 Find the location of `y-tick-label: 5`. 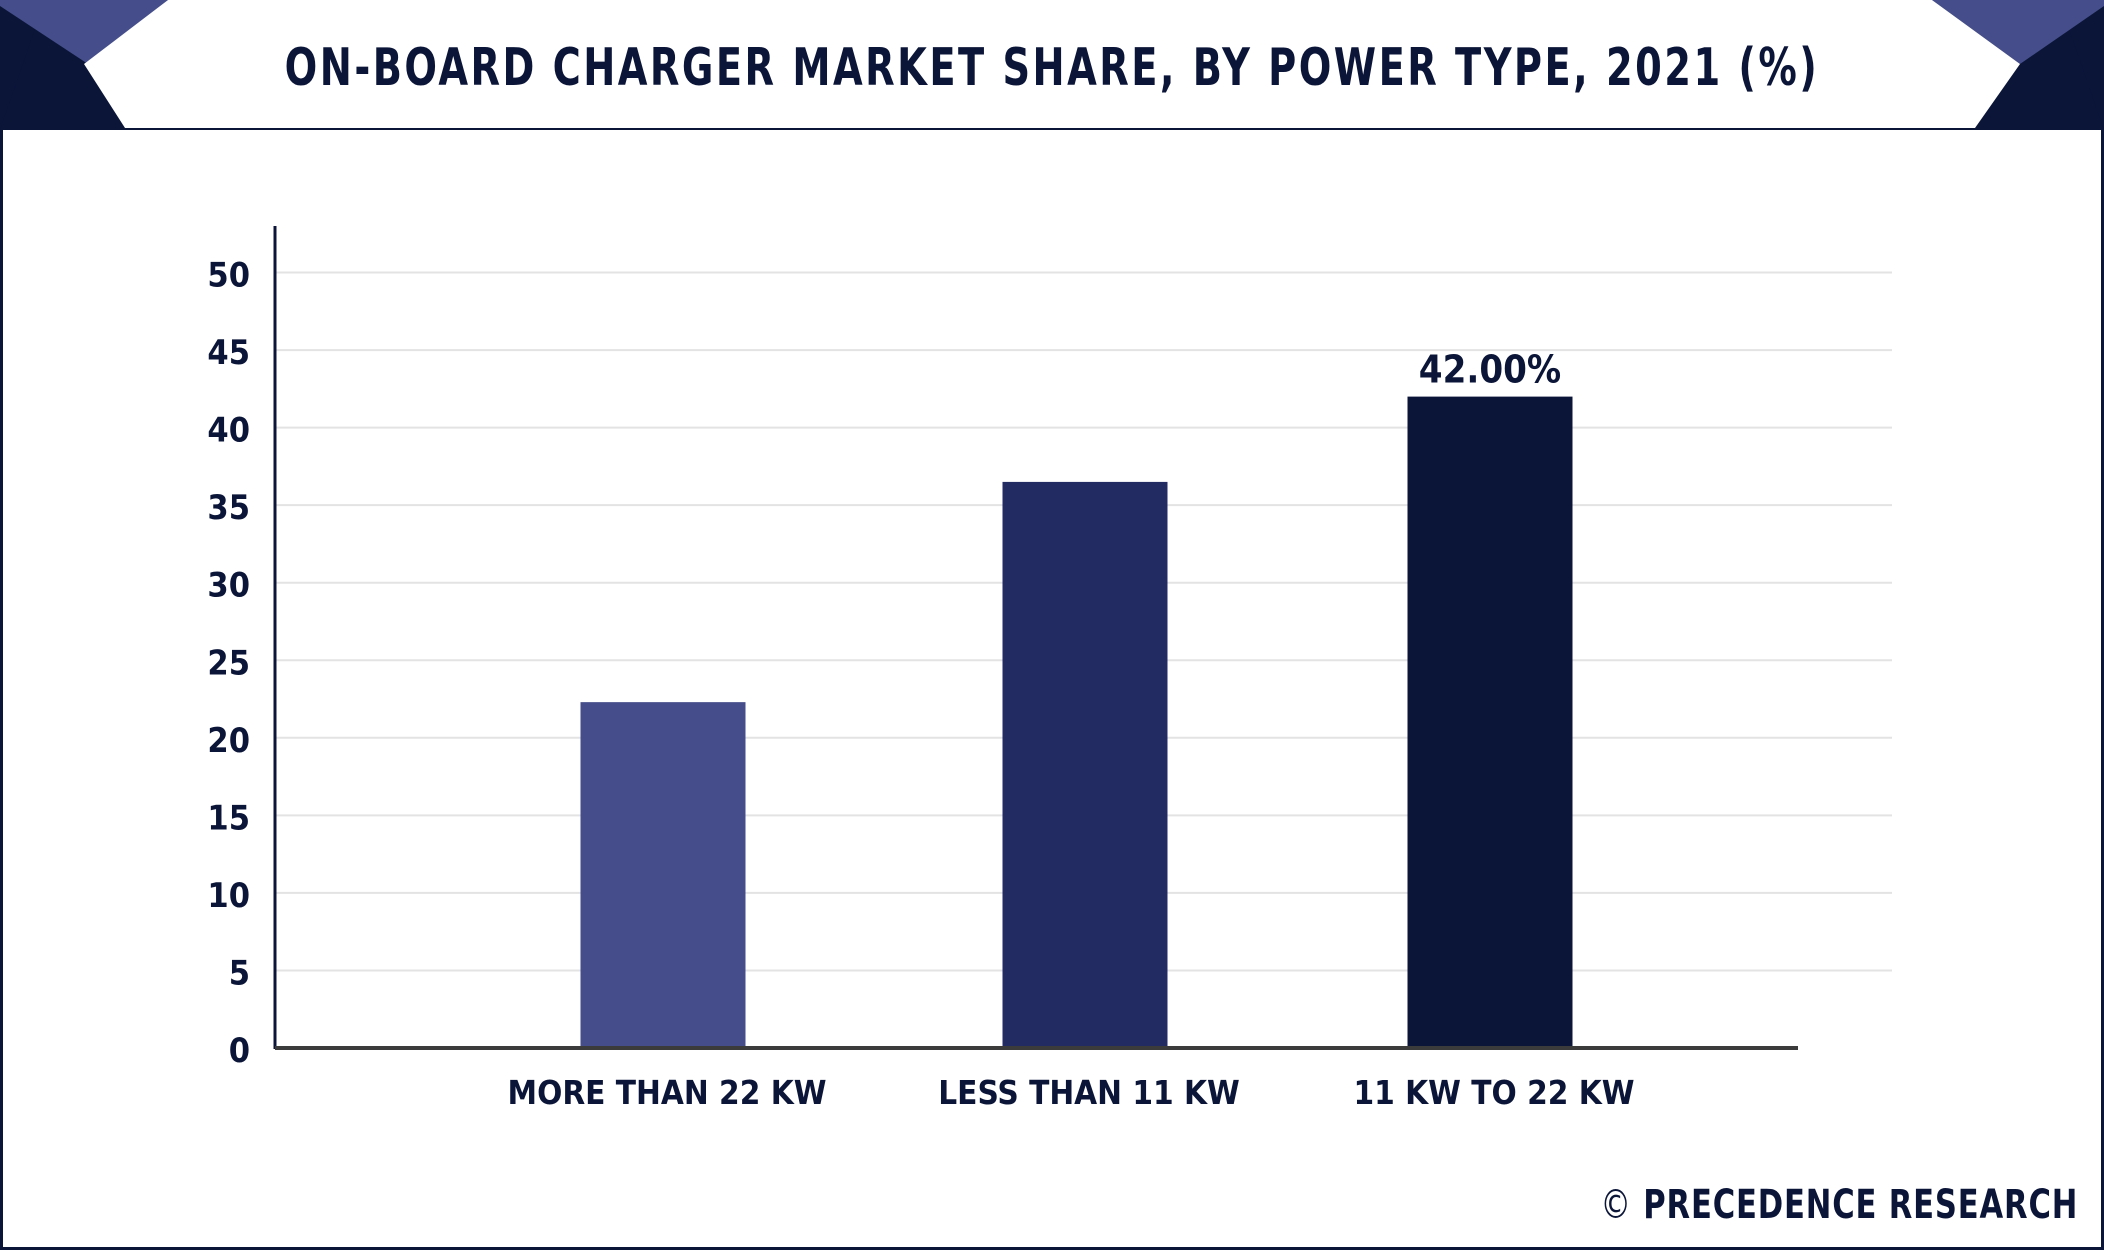

y-tick-label: 5 is located at coordinates (239, 973).